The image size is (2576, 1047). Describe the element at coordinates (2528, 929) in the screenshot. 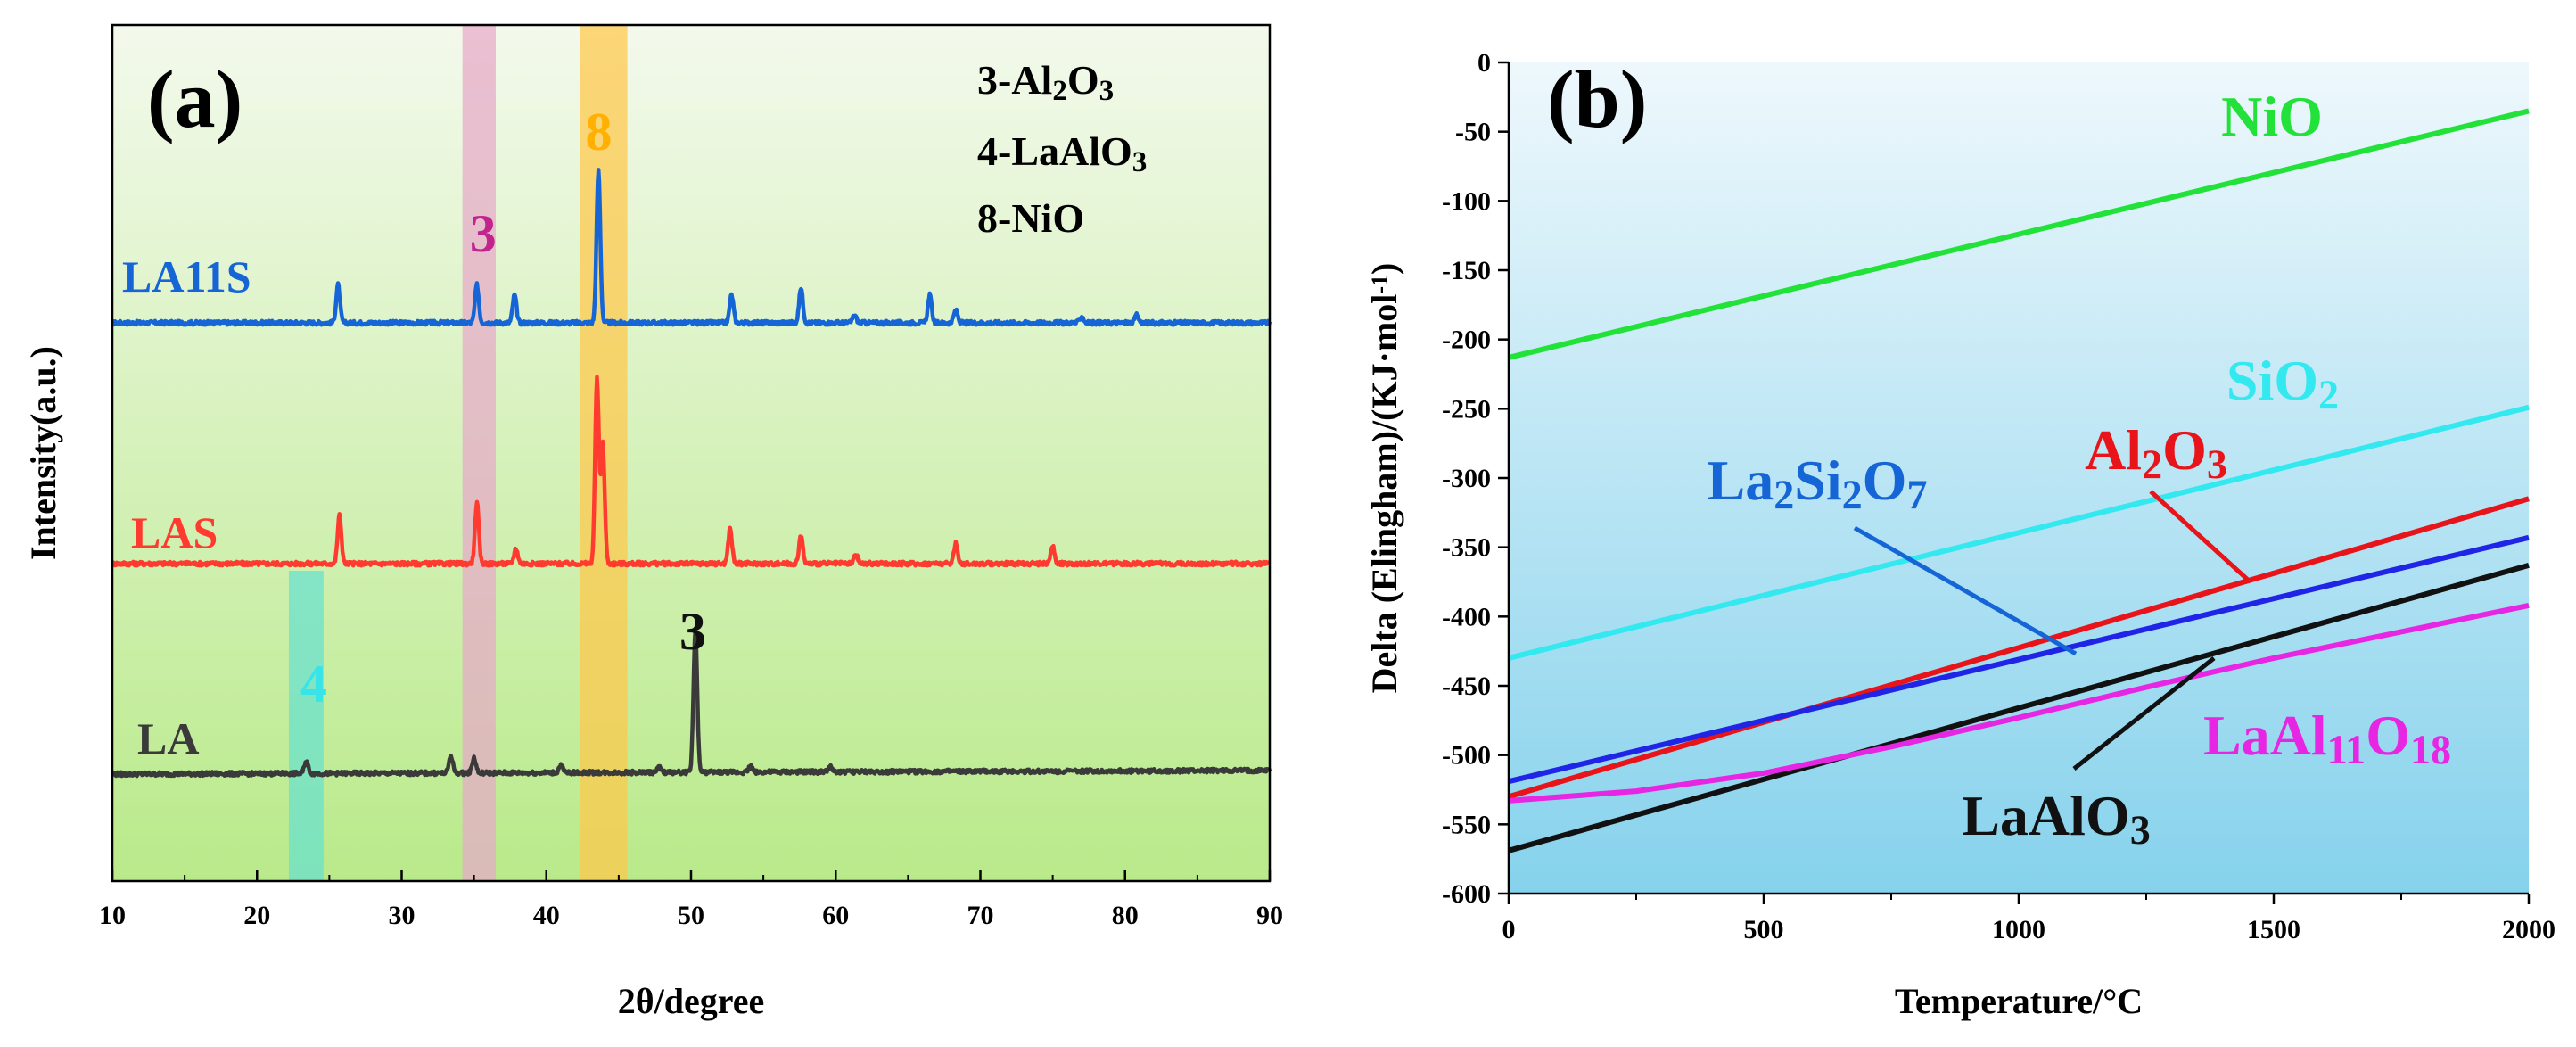

I see `x-tick-label: 2000` at that location.